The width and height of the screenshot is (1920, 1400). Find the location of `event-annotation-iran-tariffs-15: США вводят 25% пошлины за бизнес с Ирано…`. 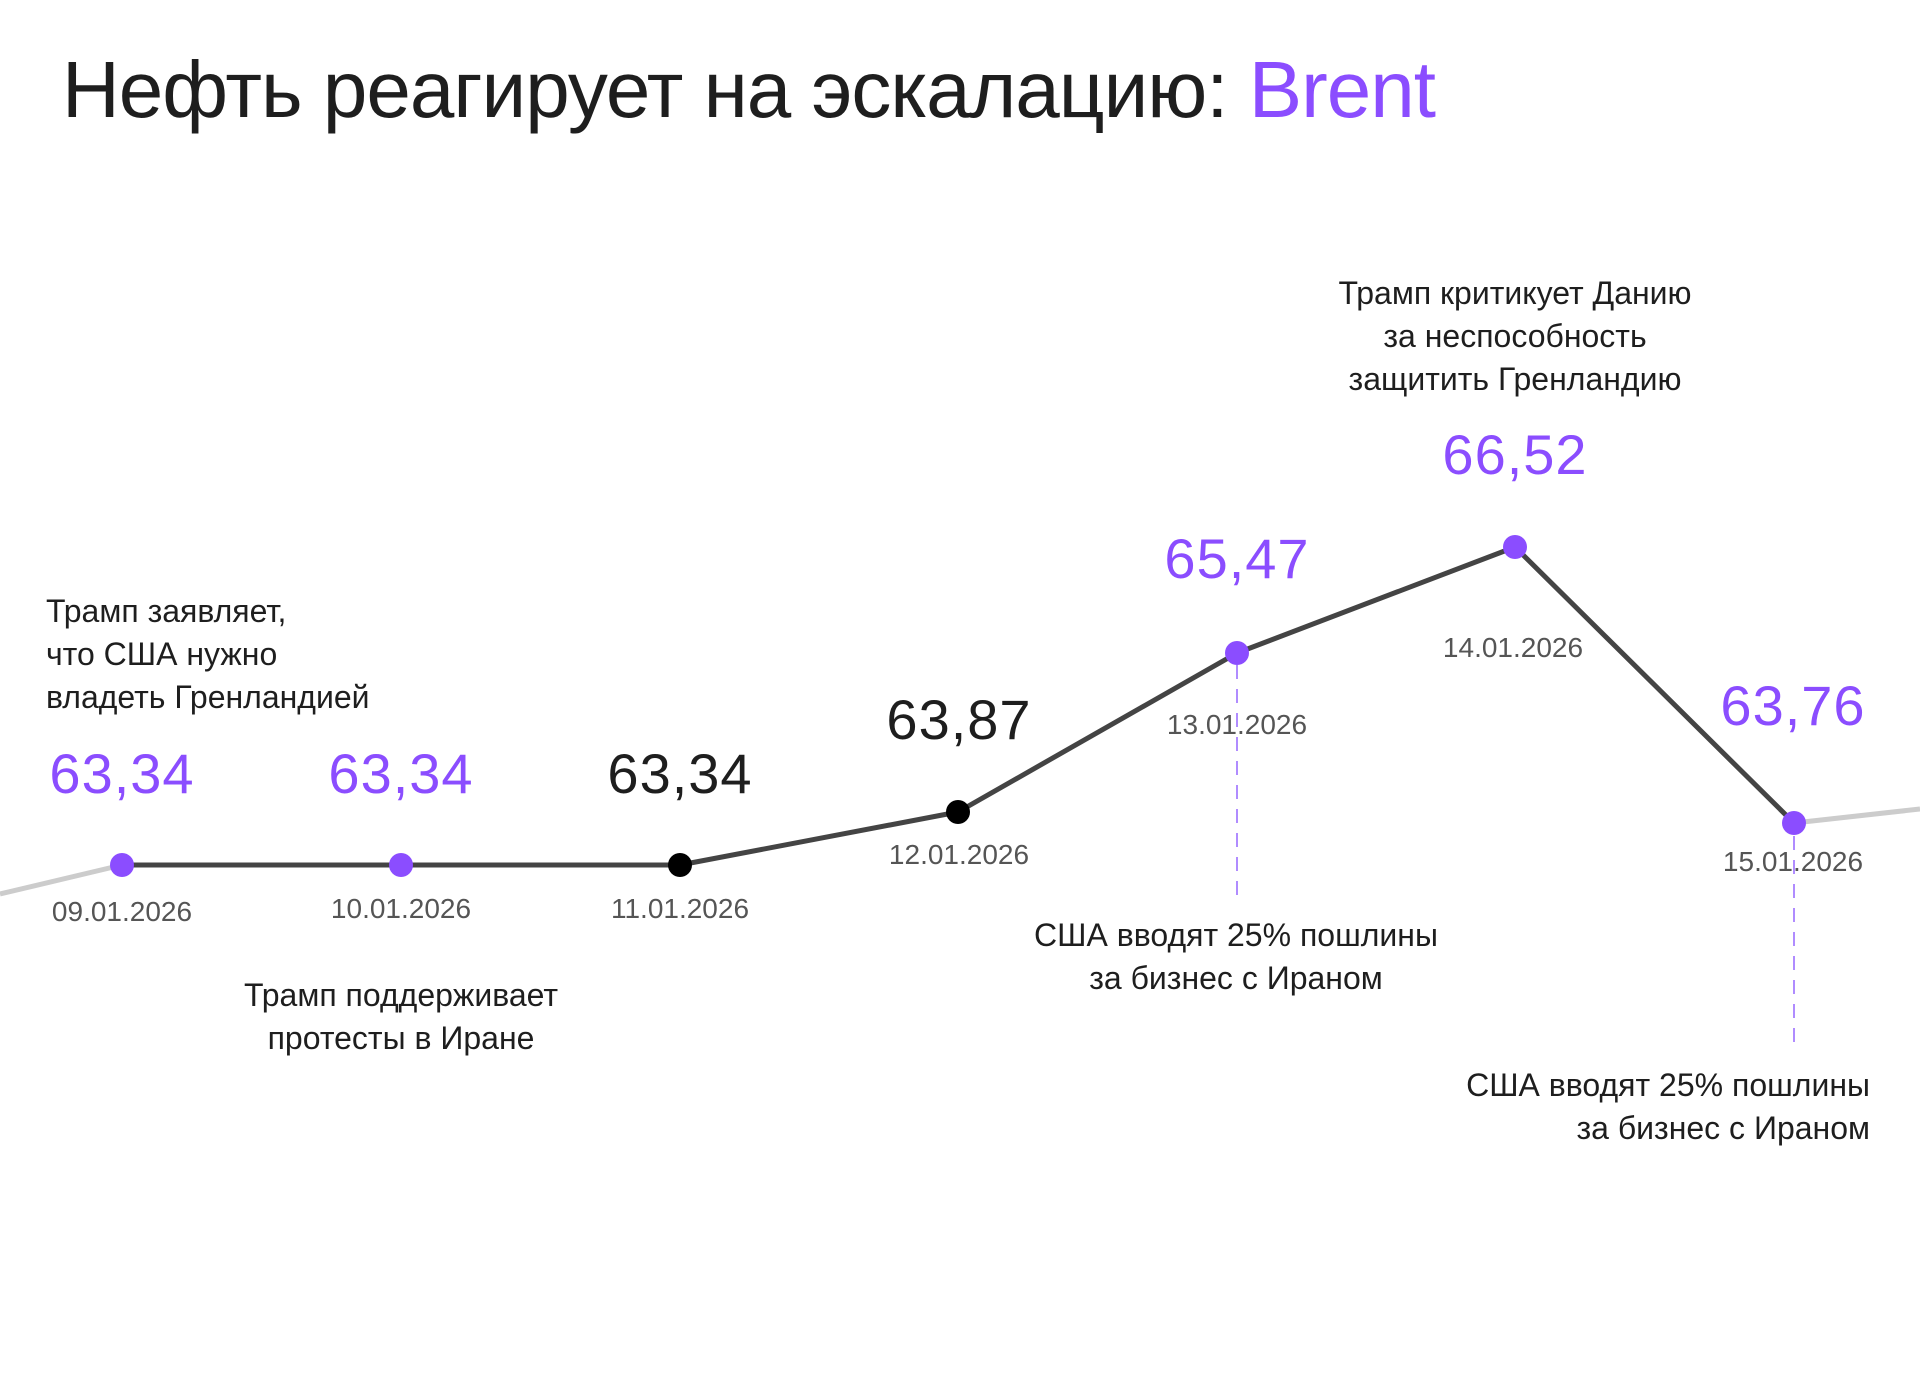

event-annotation-iran-tariffs-15: США вводят 25% пошлины за бизнес с Ирано… is located at coordinates (1668, 1107).